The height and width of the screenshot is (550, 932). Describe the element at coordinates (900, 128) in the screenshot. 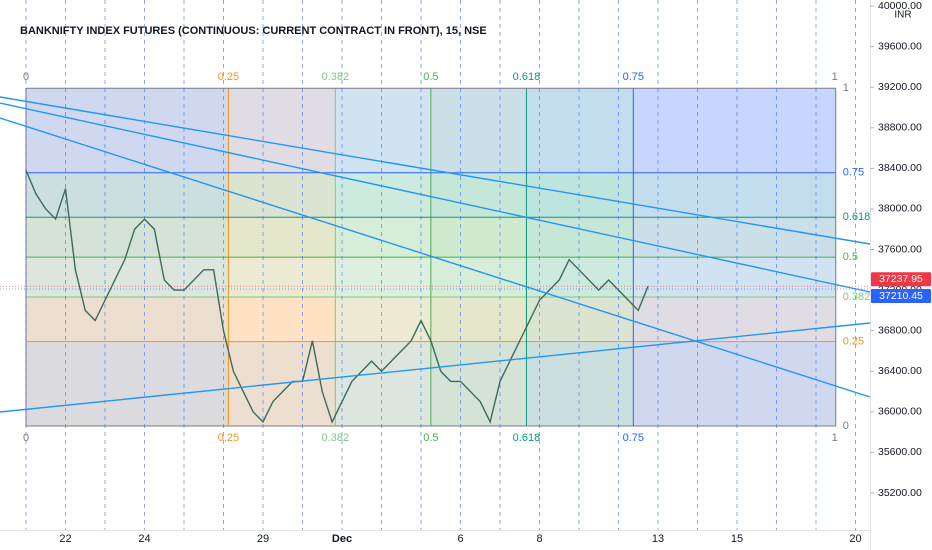

I see `y-tick-label: 38800.00` at that location.